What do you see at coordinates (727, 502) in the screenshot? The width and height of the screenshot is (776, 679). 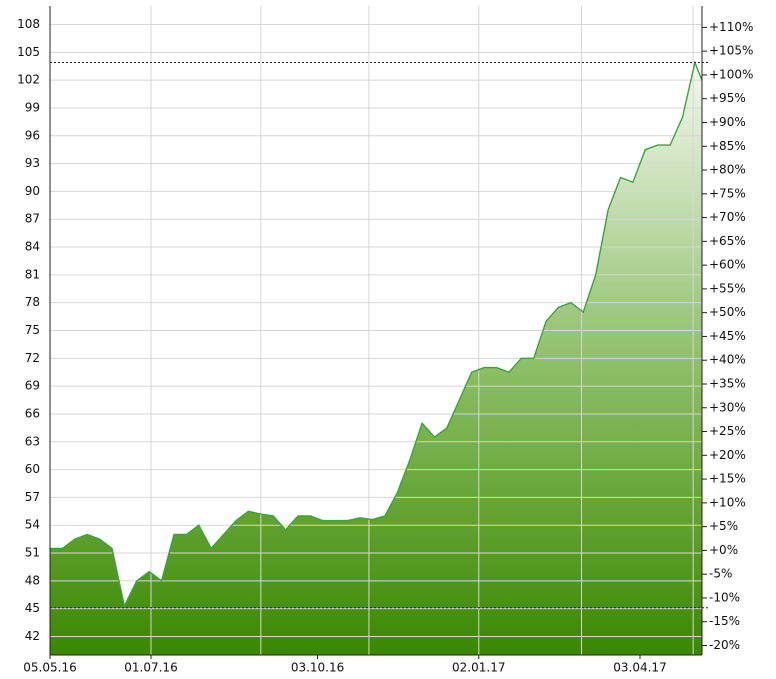 I see `y2-tick-label: +10%` at bounding box center [727, 502].